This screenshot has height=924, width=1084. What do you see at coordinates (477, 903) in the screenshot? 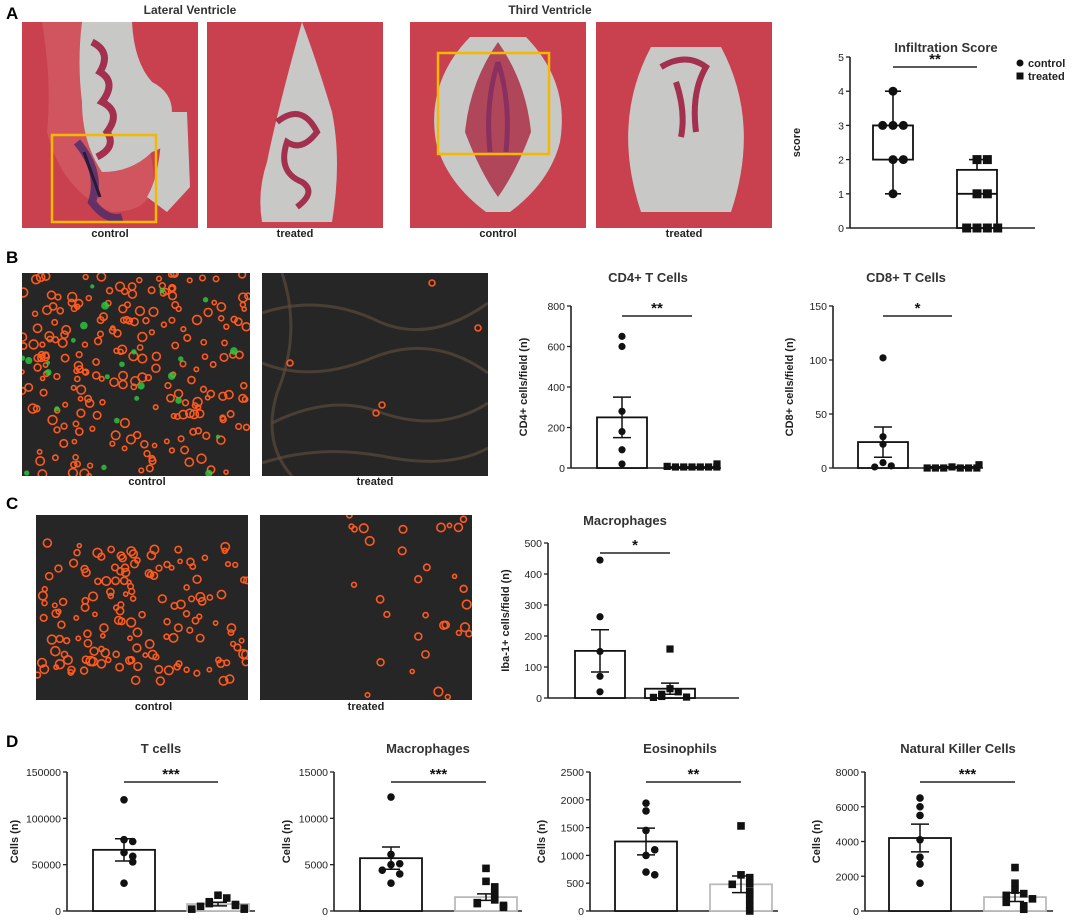
I see `d_macro-point-treated` at bounding box center [477, 903].